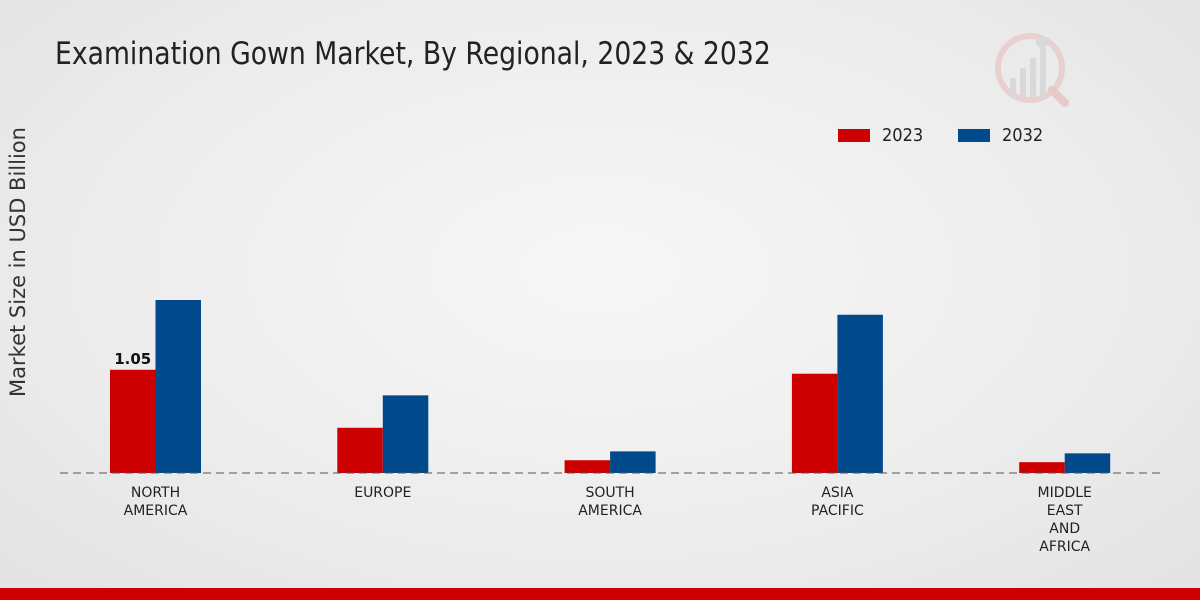 The height and width of the screenshot is (600, 1200). Describe the element at coordinates (132, 359) in the screenshot. I see `data-label: 1.05` at that location.